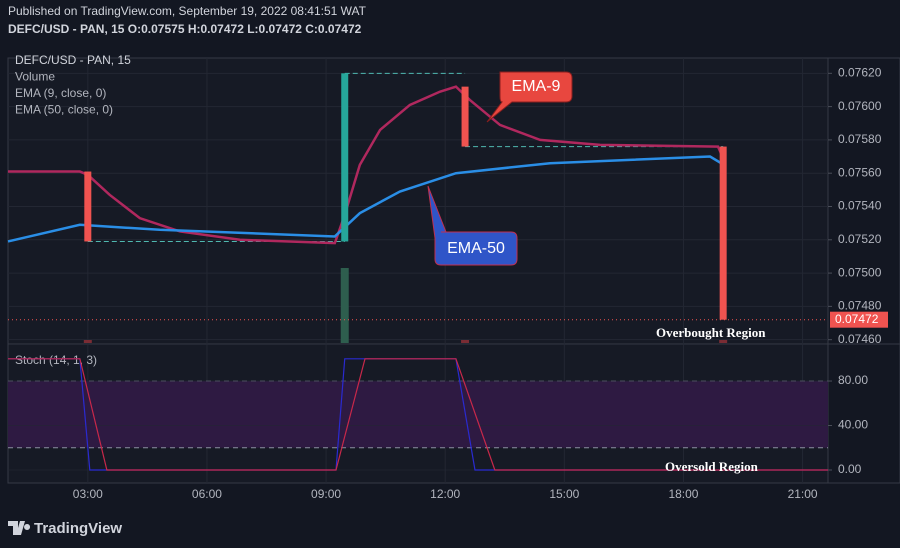 The image size is (900, 548). What do you see at coordinates (35, 77) in the screenshot?
I see `legend-entry: Volume` at bounding box center [35, 77].